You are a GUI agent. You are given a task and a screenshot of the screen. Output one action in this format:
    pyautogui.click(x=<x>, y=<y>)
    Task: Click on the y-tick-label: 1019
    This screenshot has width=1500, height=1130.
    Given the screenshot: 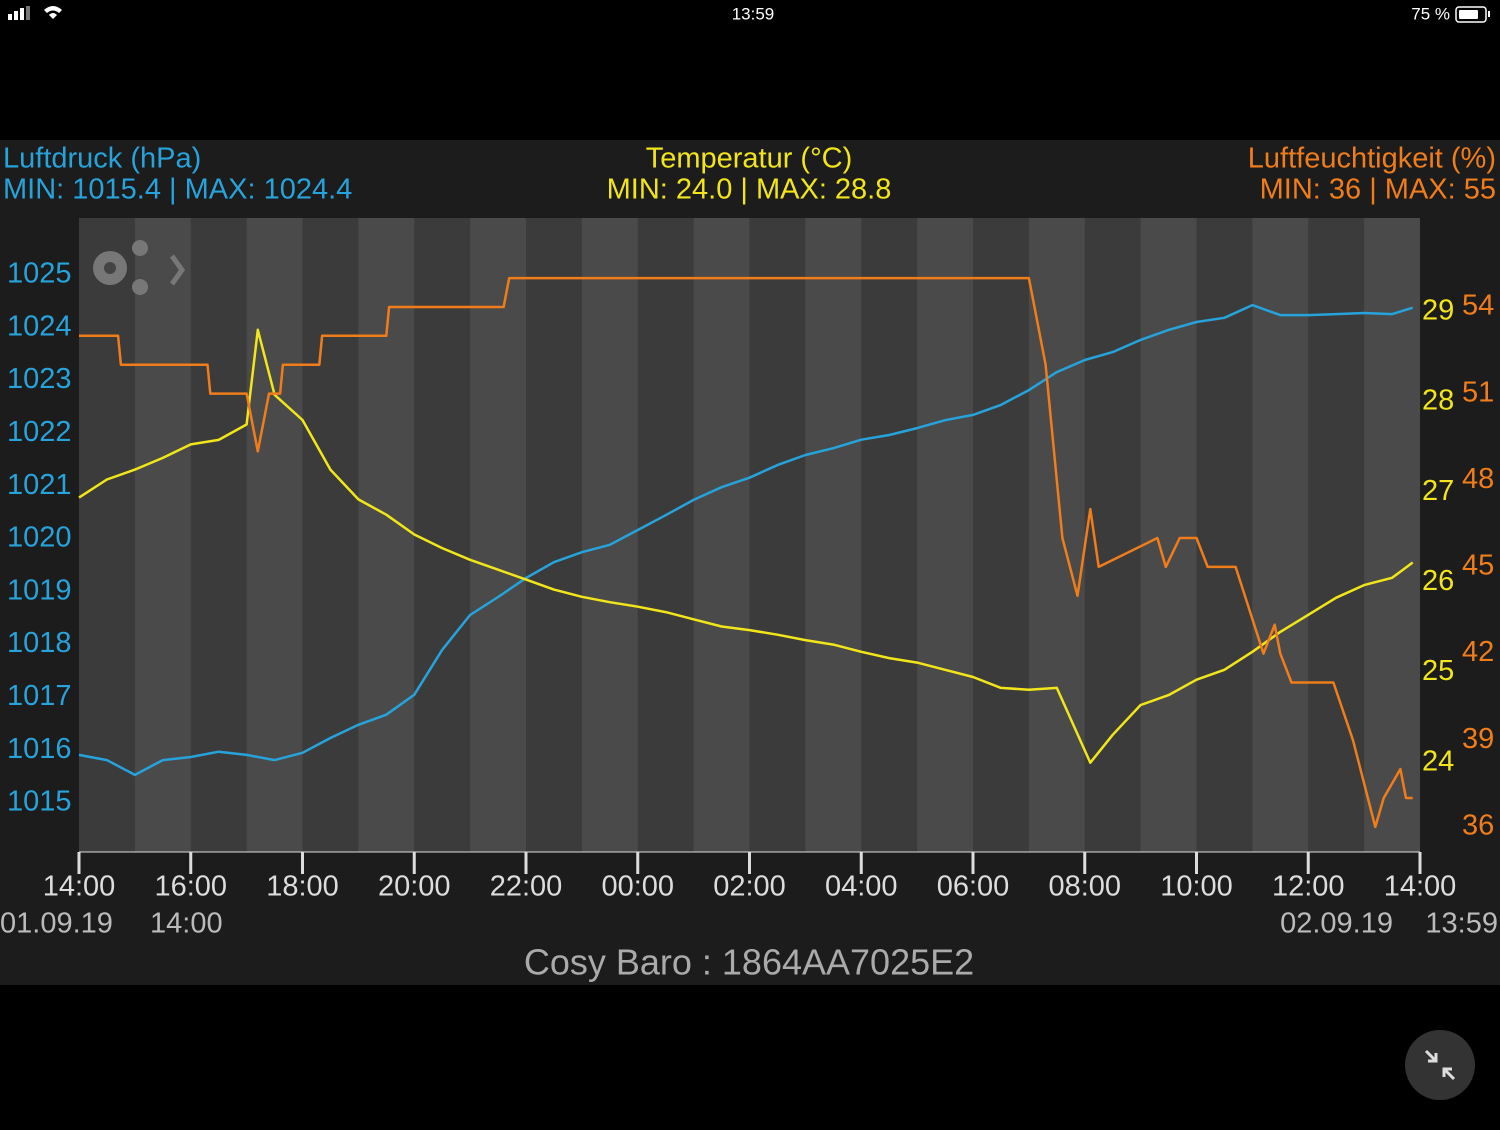 What is the action you would take?
    pyautogui.click(x=39, y=590)
    